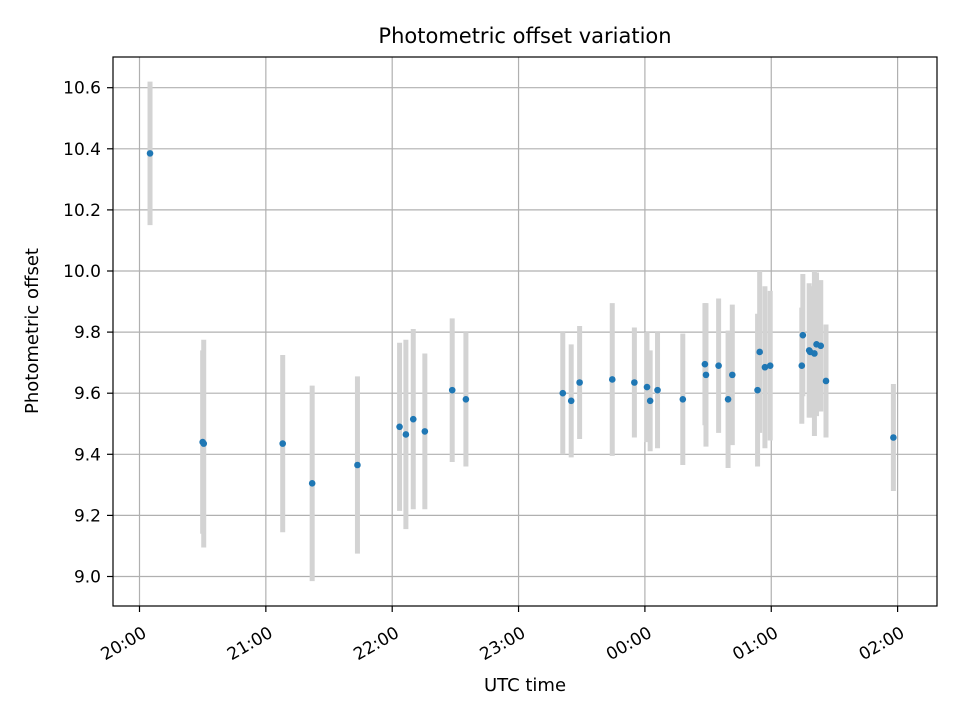 This screenshot has width=960, height=720. I want to click on y-tick-label: 10.2, so click(82, 211).